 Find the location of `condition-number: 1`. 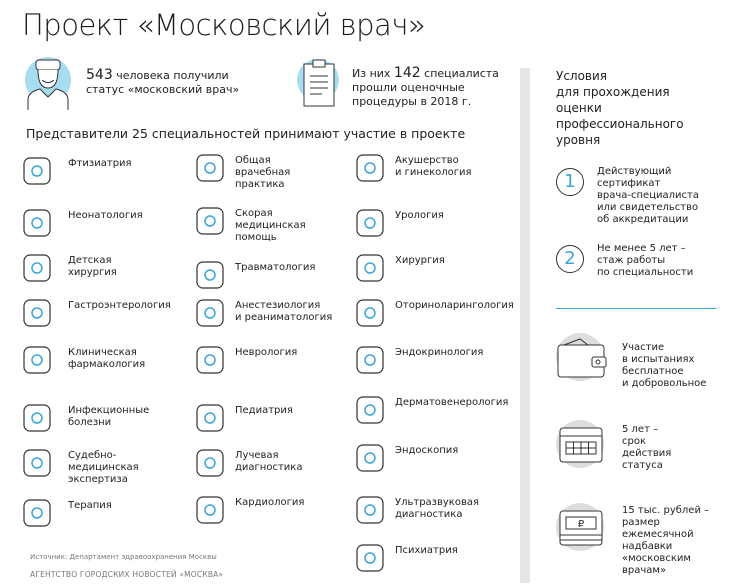

condition-number: 1 is located at coordinates (570, 182).